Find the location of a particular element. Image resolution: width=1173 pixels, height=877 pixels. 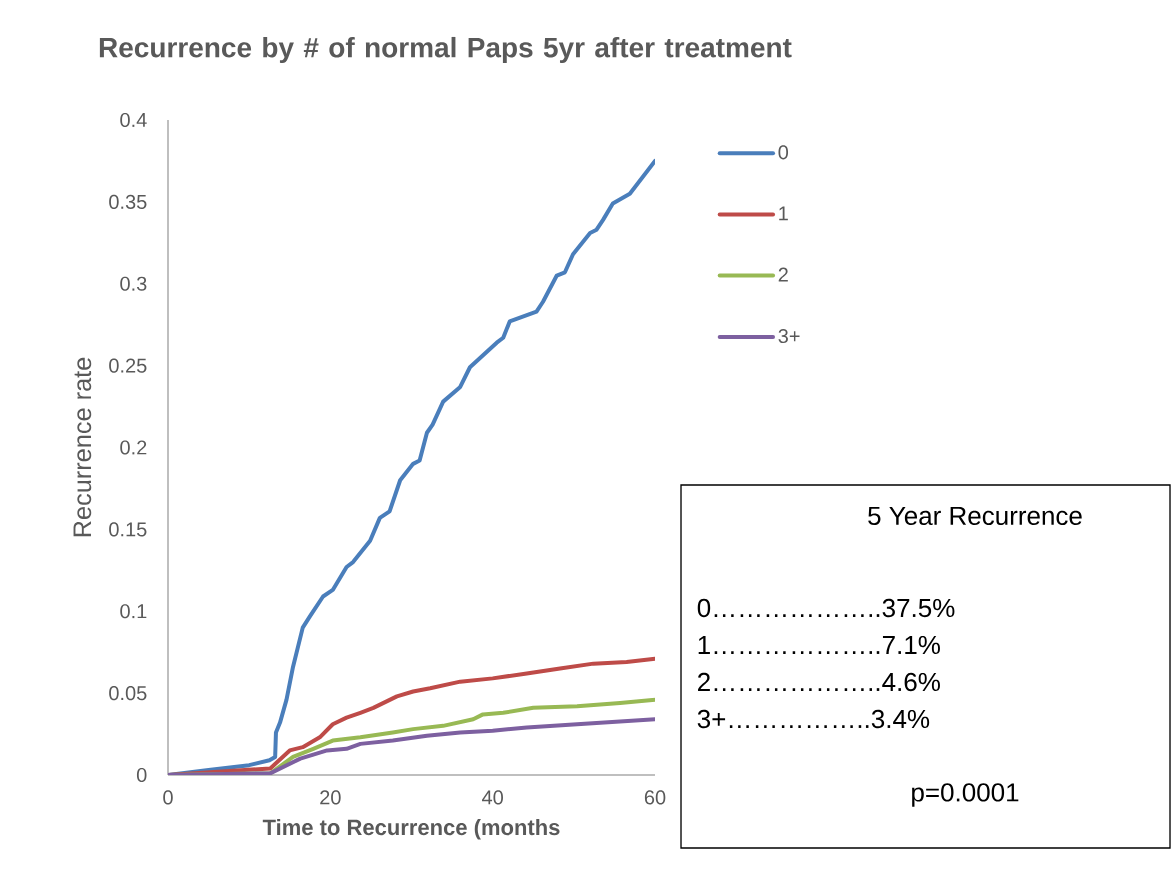

y-tick-label: 0.25 is located at coordinates (128, 365).